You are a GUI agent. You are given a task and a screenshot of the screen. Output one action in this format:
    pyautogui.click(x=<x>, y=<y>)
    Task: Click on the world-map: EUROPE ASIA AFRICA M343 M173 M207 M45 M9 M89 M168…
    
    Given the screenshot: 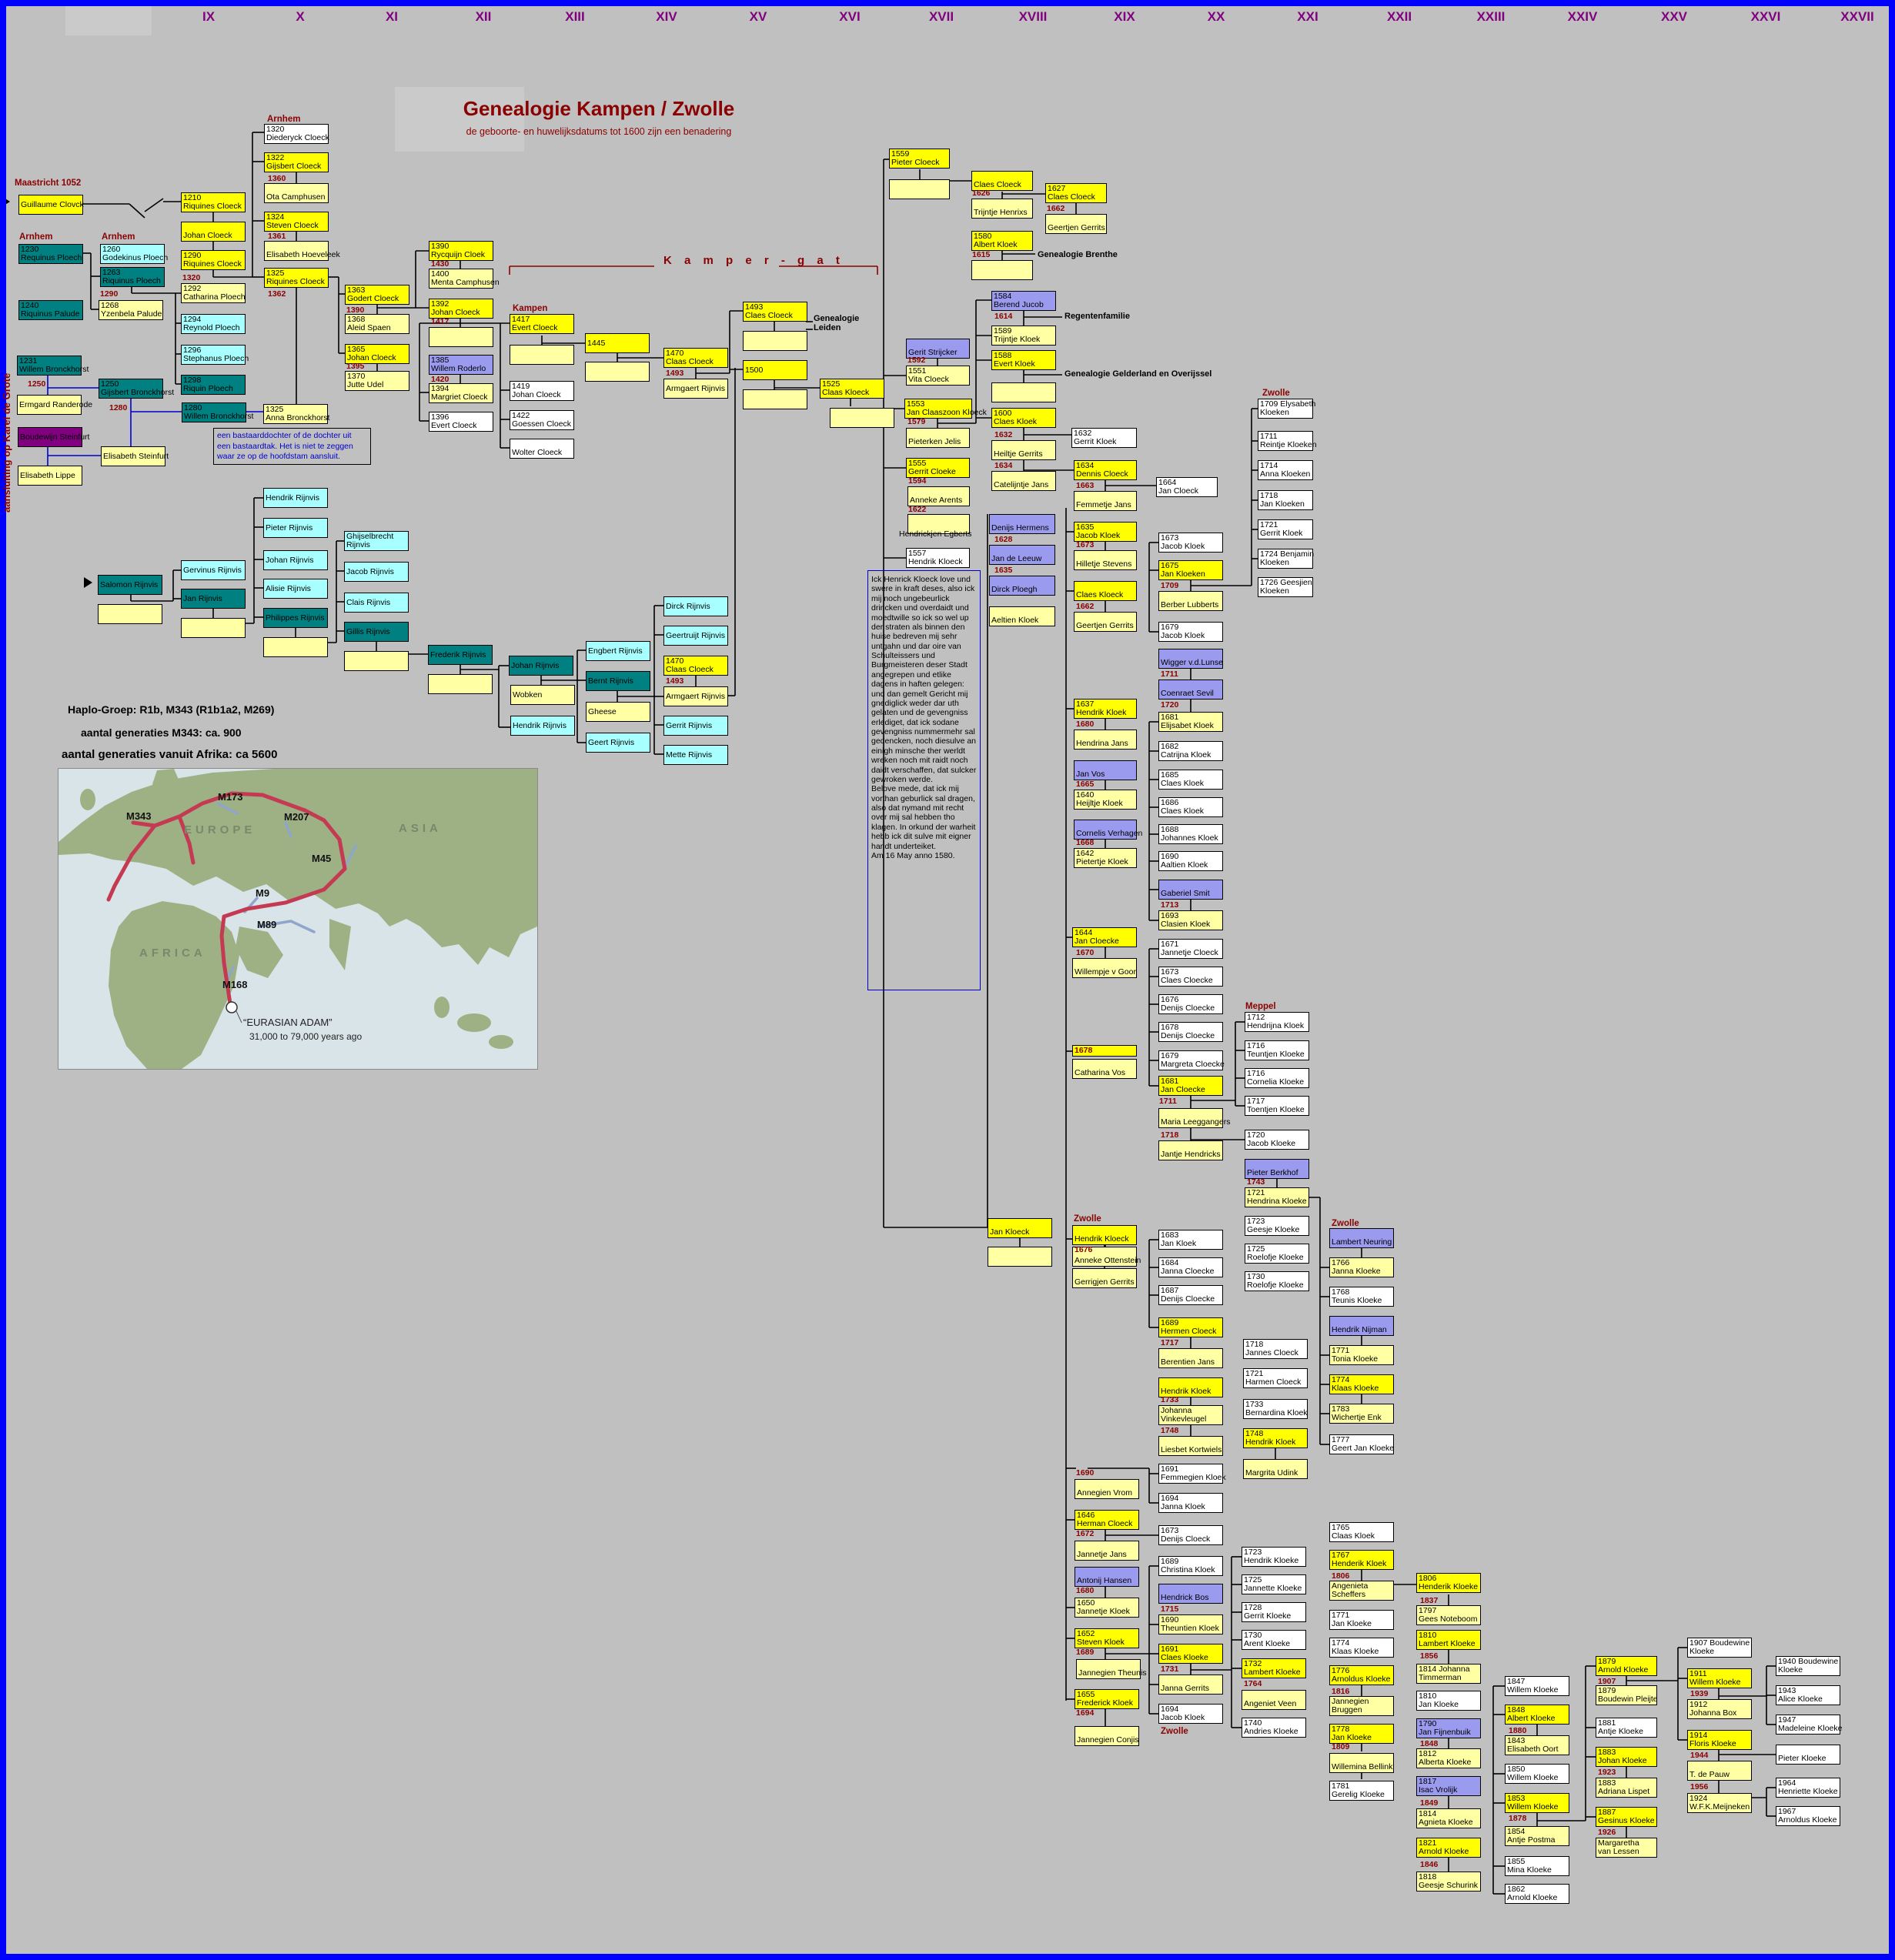 What is the action you would take?
    pyautogui.click(x=298, y=919)
    